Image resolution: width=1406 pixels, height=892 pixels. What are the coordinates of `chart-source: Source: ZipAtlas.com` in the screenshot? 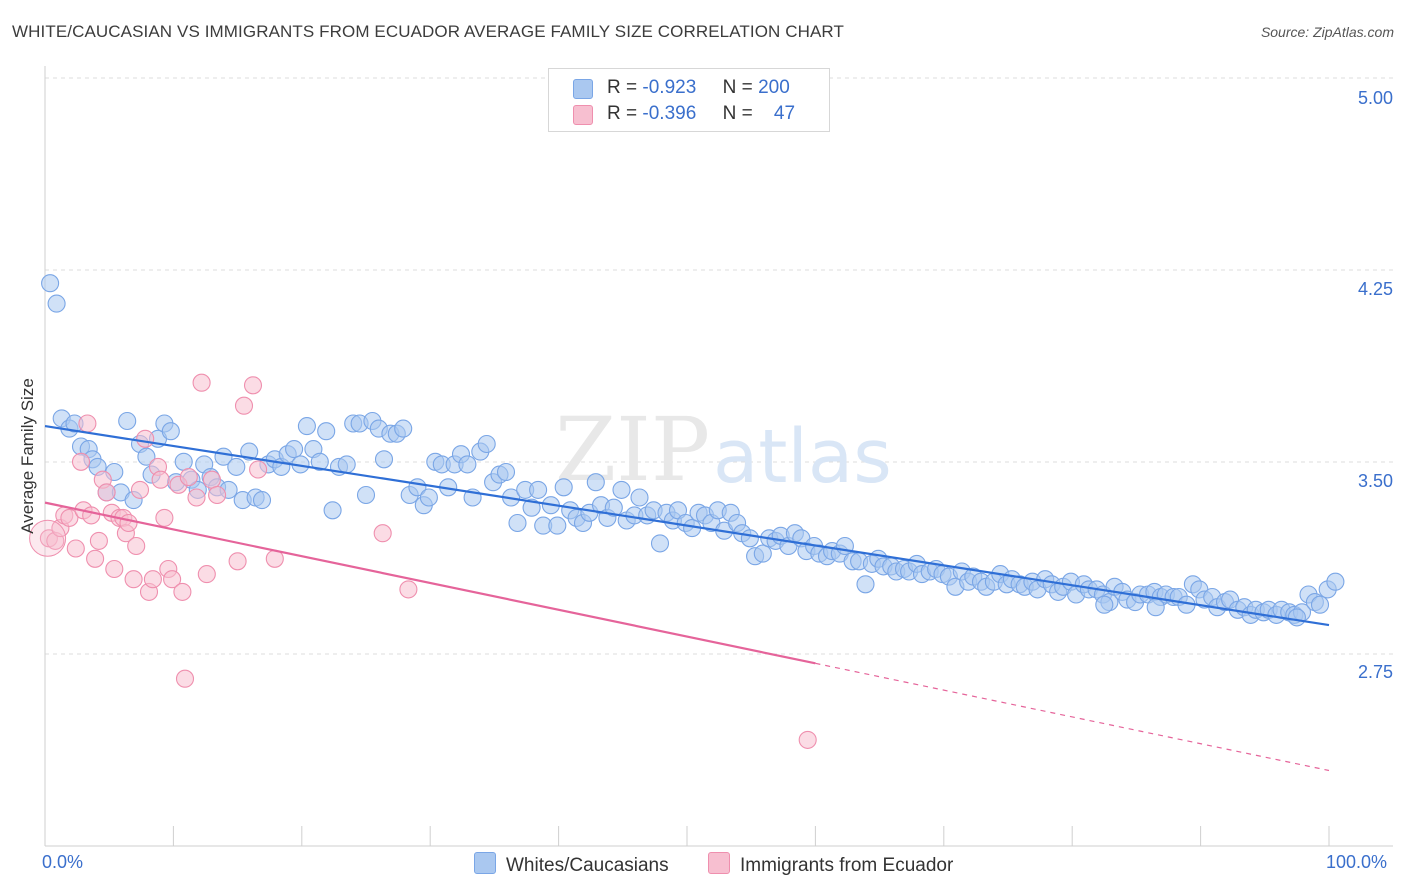 It's located at (1327, 32).